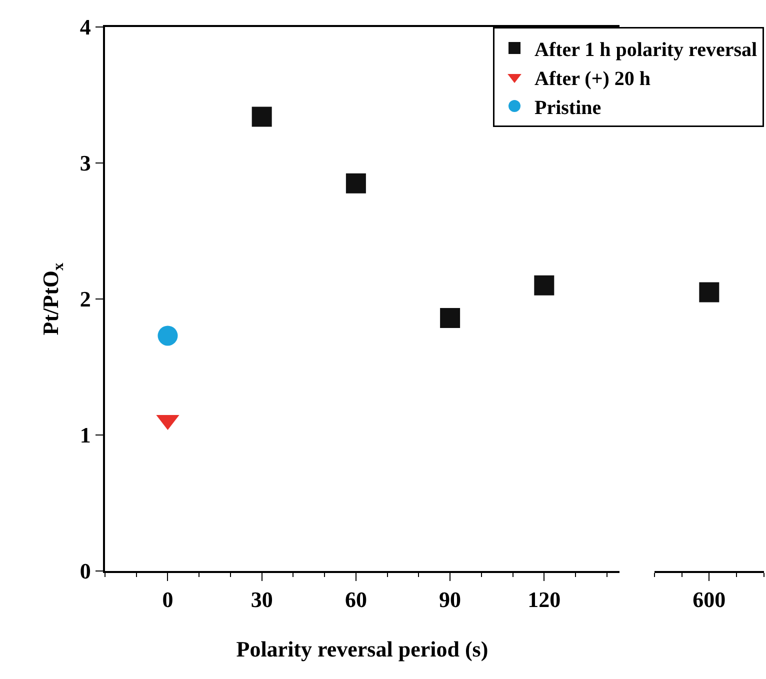 The image size is (766, 679). What do you see at coordinates (450, 599) in the screenshot?
I see `x-tick-label: 90` at bounding box center [450, 599].